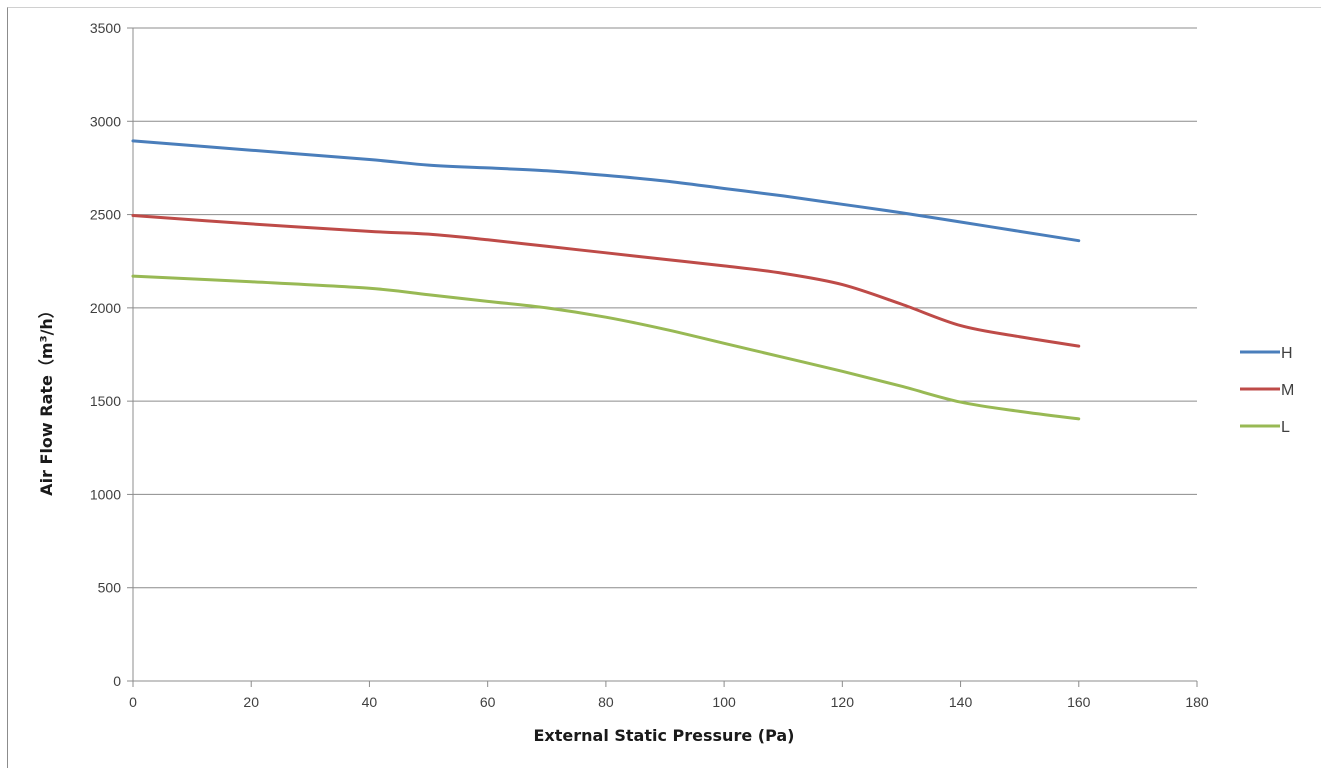 The height and width of the screenshot is (769, 1322). I want to click on y-tick-label: 3500, so click(105, 28).